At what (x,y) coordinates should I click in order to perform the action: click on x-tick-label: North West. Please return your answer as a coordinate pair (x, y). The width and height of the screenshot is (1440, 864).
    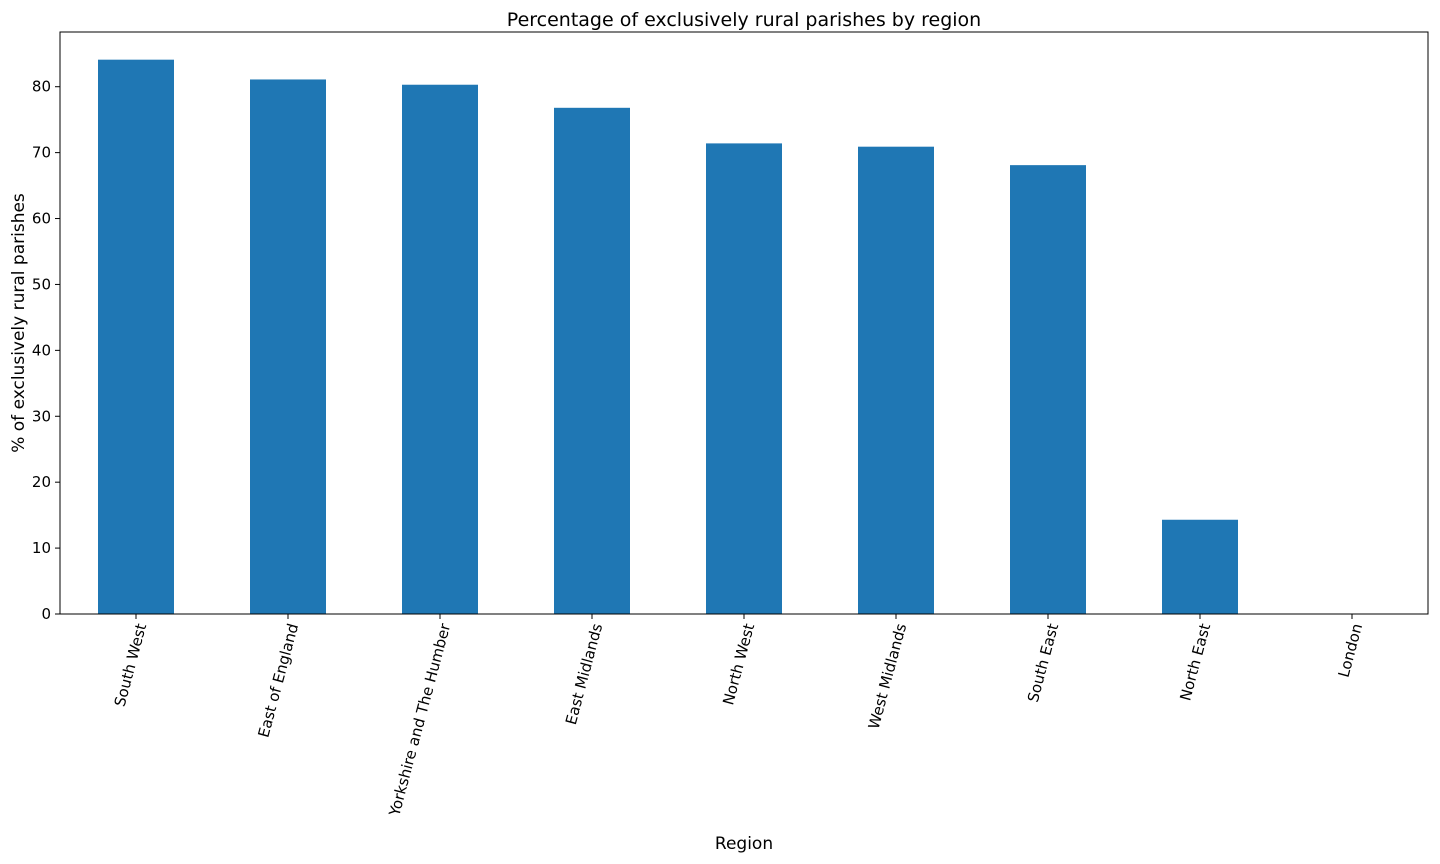
    Looking at the image, I should click on (738, 664).